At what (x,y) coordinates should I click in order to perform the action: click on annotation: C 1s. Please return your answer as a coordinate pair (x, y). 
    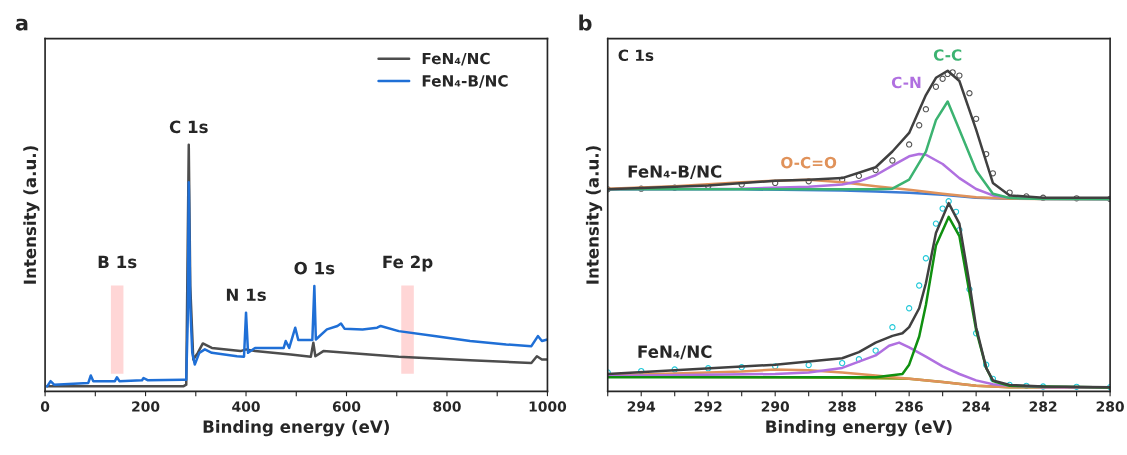
    Looking at the image, I should click on (188, 127).